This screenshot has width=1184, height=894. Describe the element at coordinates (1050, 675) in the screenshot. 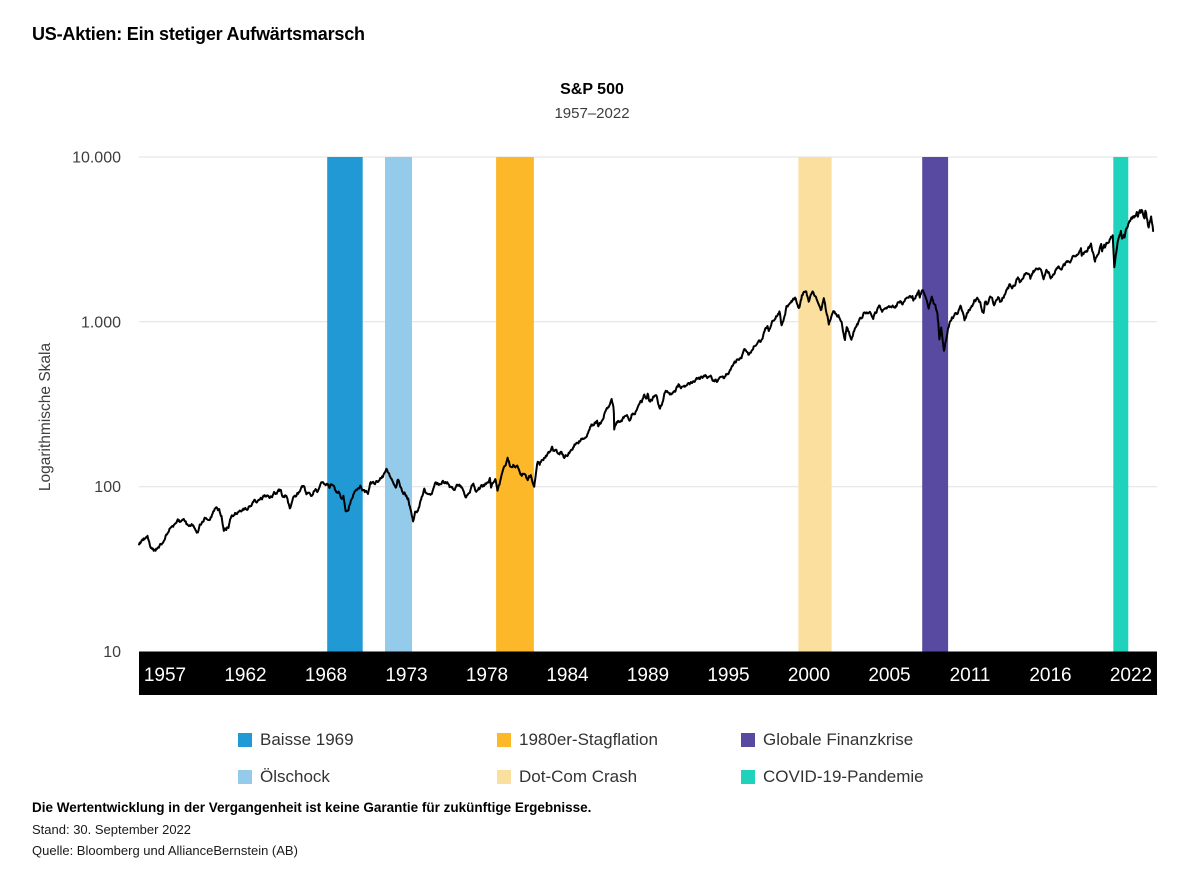

I see `x-tick-label: 2016` at that location.